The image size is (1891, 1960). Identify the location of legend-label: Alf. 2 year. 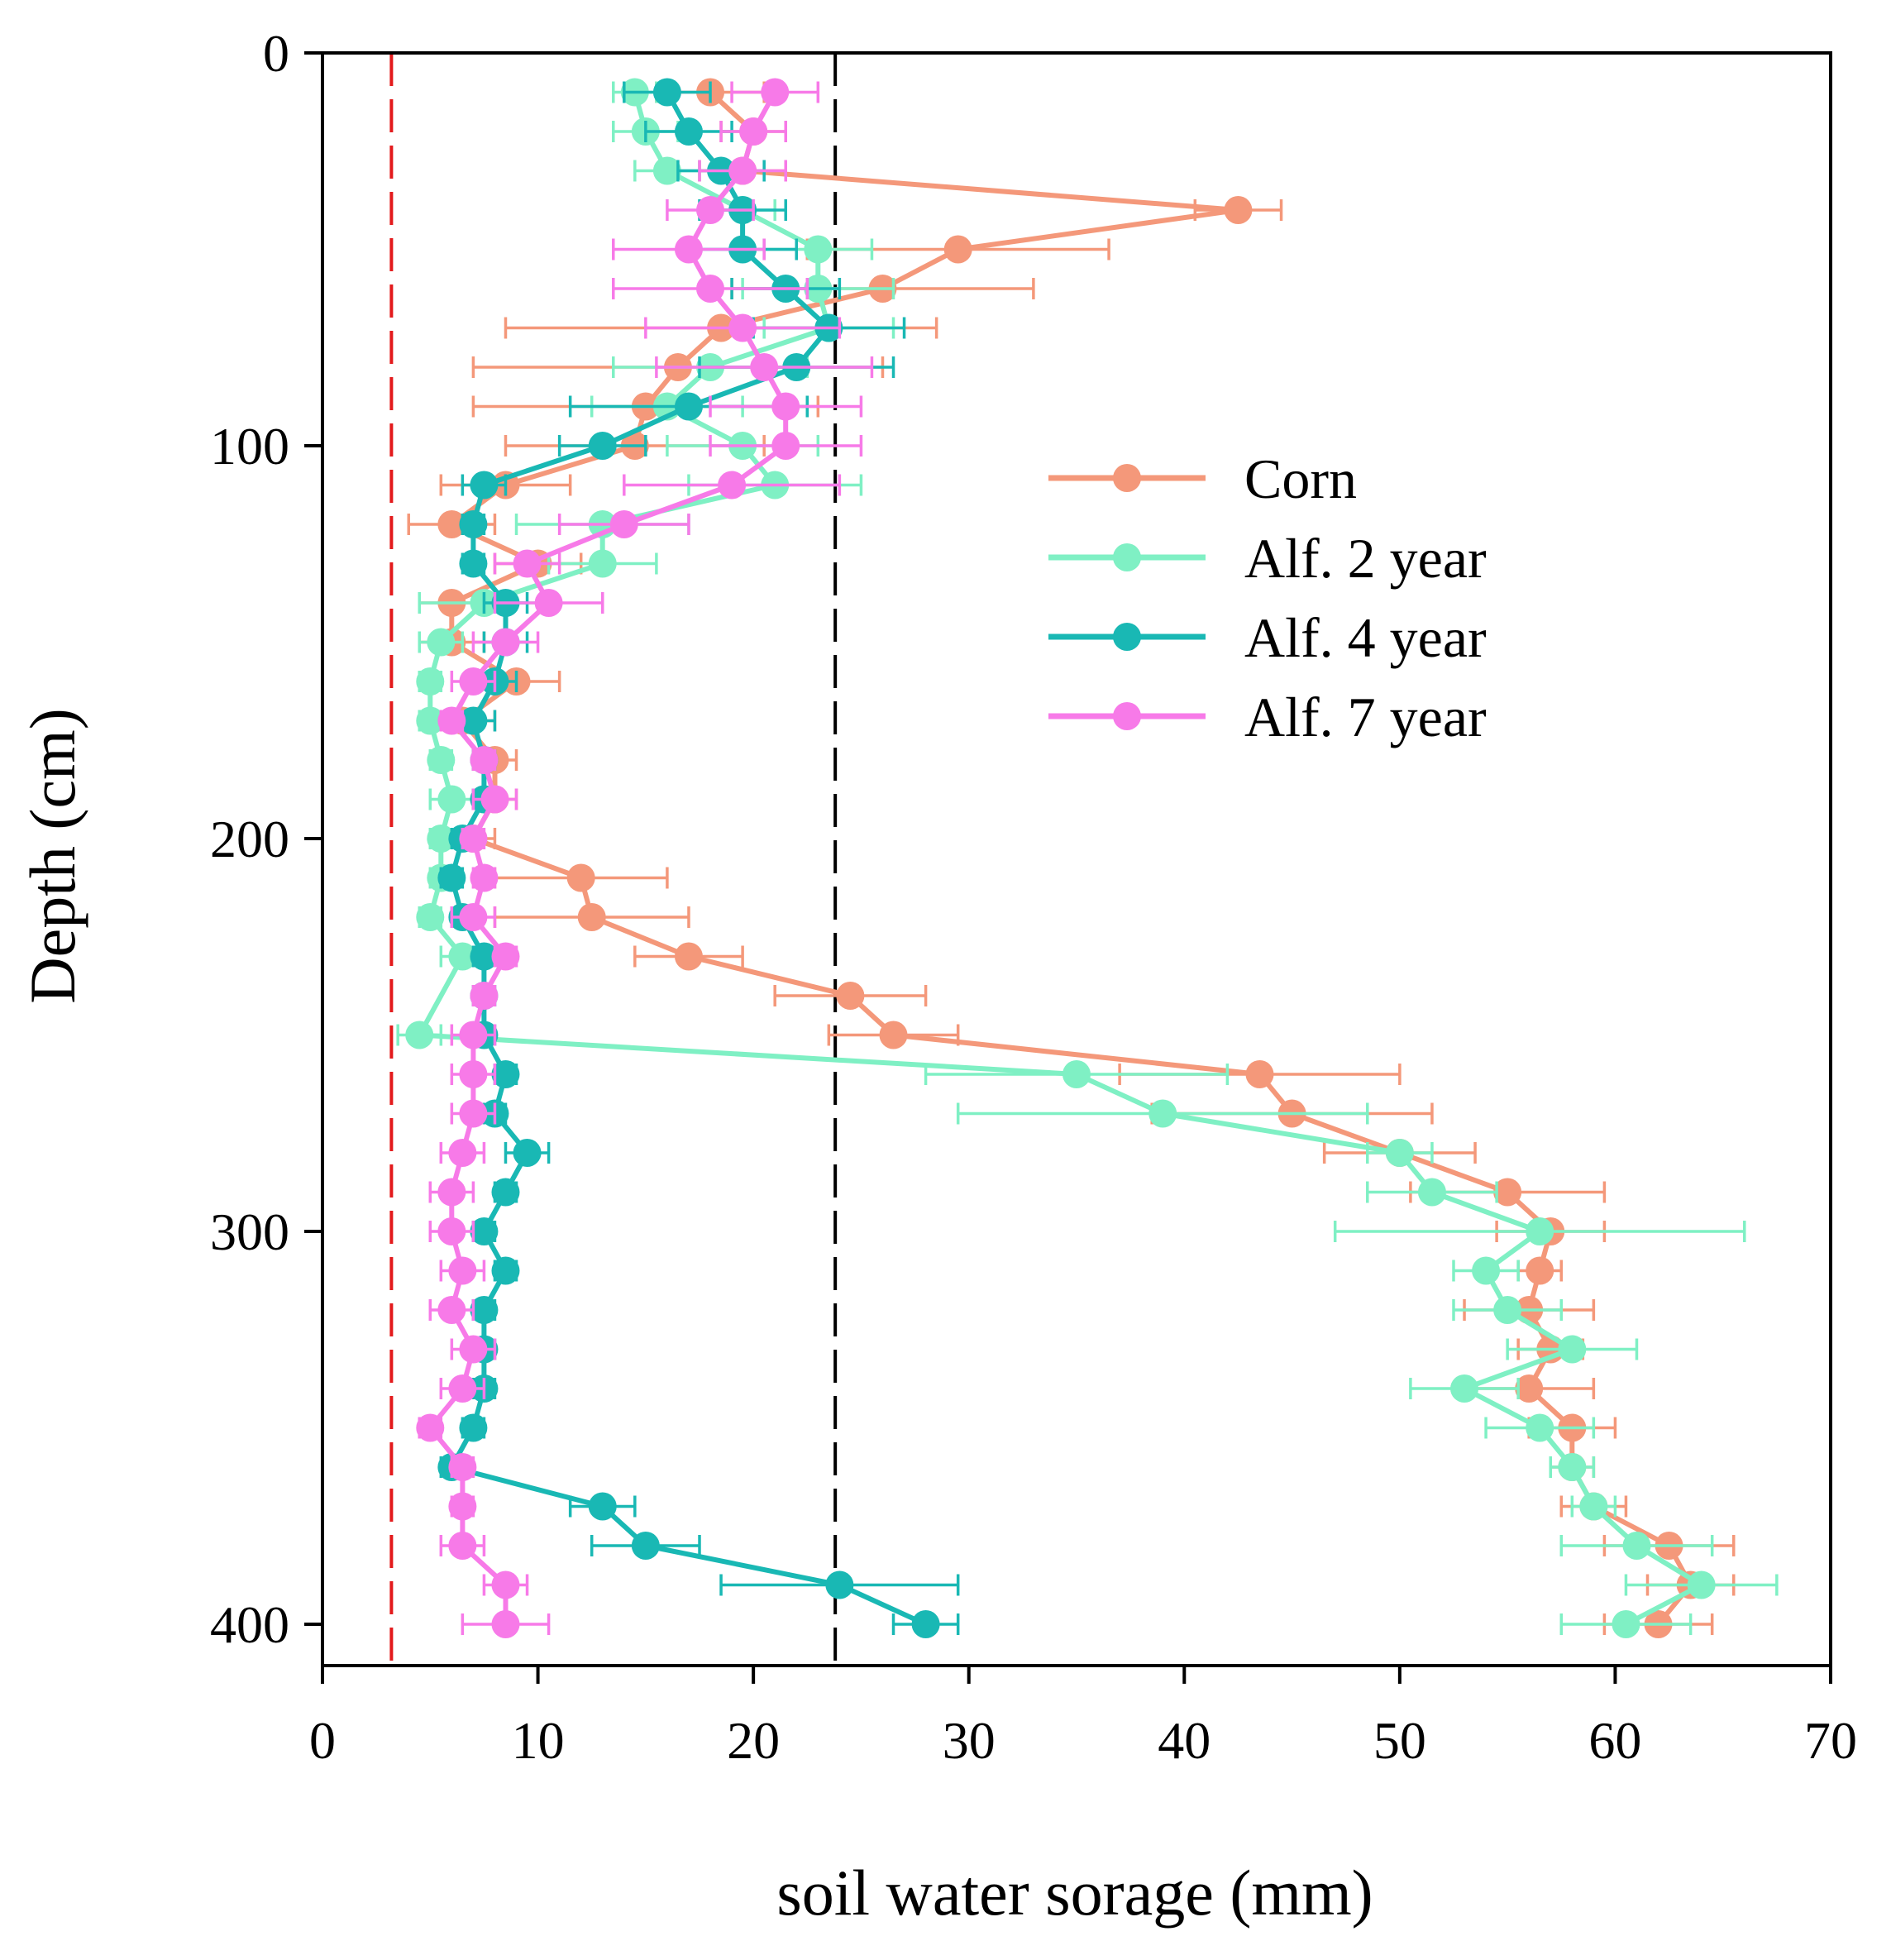
(1365, 558).